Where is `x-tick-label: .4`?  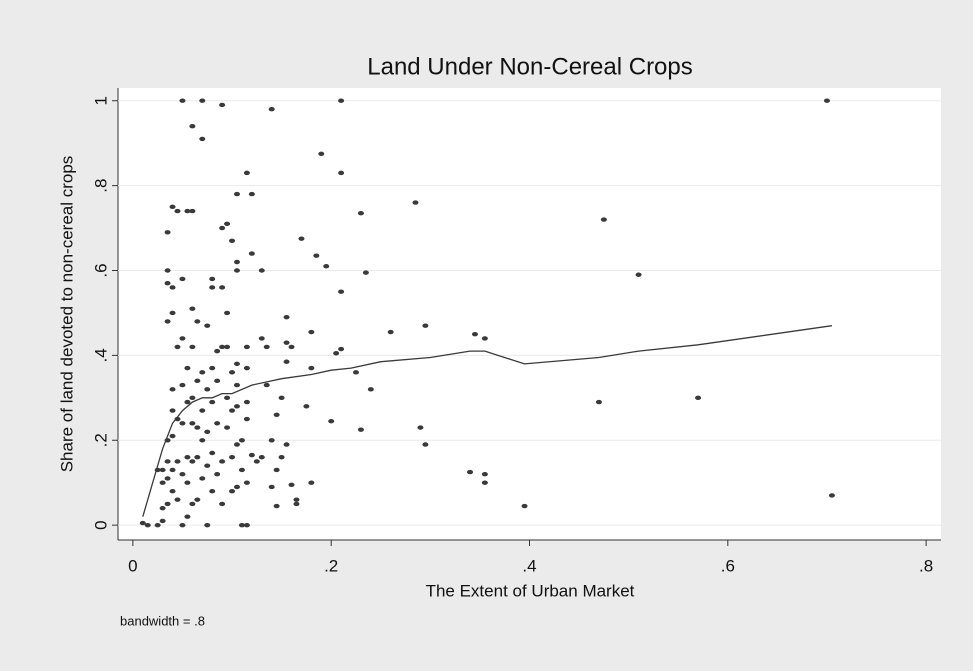
x-tick-label: .4 is located at coordinates (529, 565).